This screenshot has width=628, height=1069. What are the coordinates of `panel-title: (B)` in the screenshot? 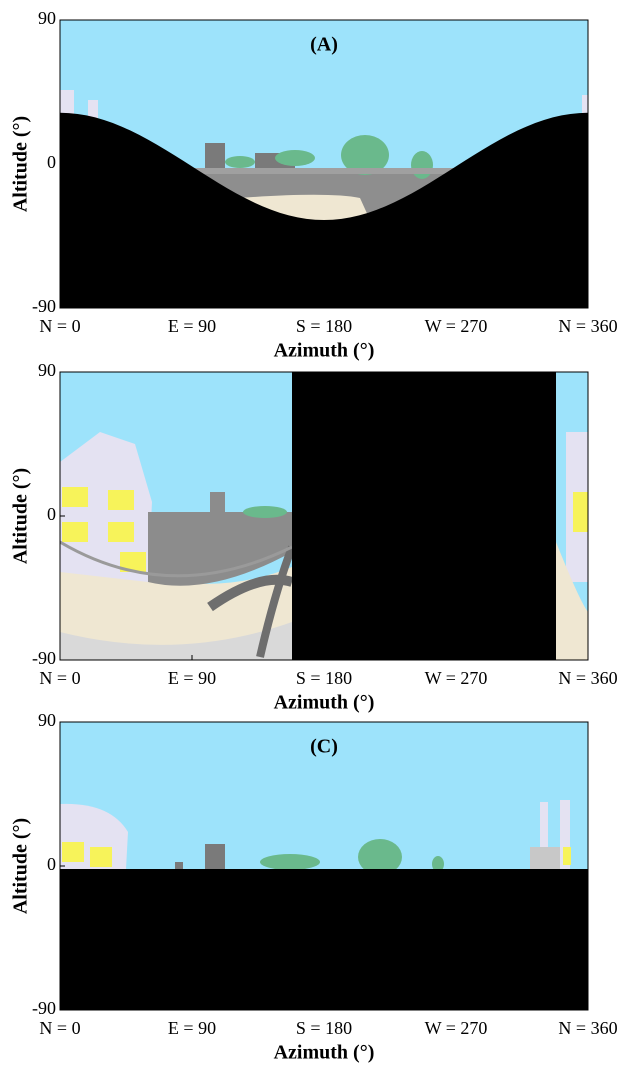 It's located at (324, 397).